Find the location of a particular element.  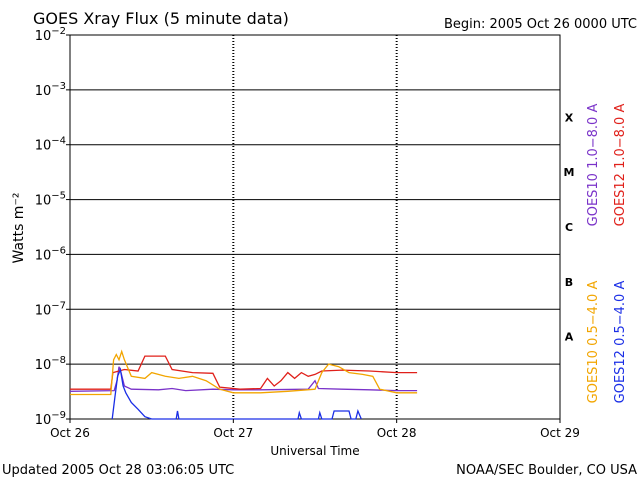

legend-entry: GOES10 1.0−8.0 A is located at coordinates (593, 165).